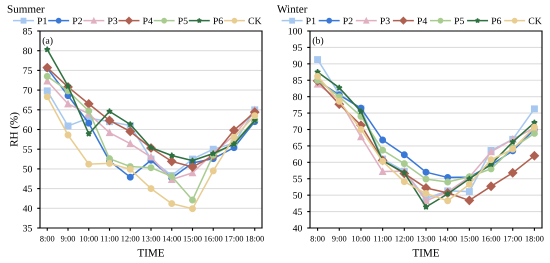  I want to click on chart-title: Summer, so click(26, 9).